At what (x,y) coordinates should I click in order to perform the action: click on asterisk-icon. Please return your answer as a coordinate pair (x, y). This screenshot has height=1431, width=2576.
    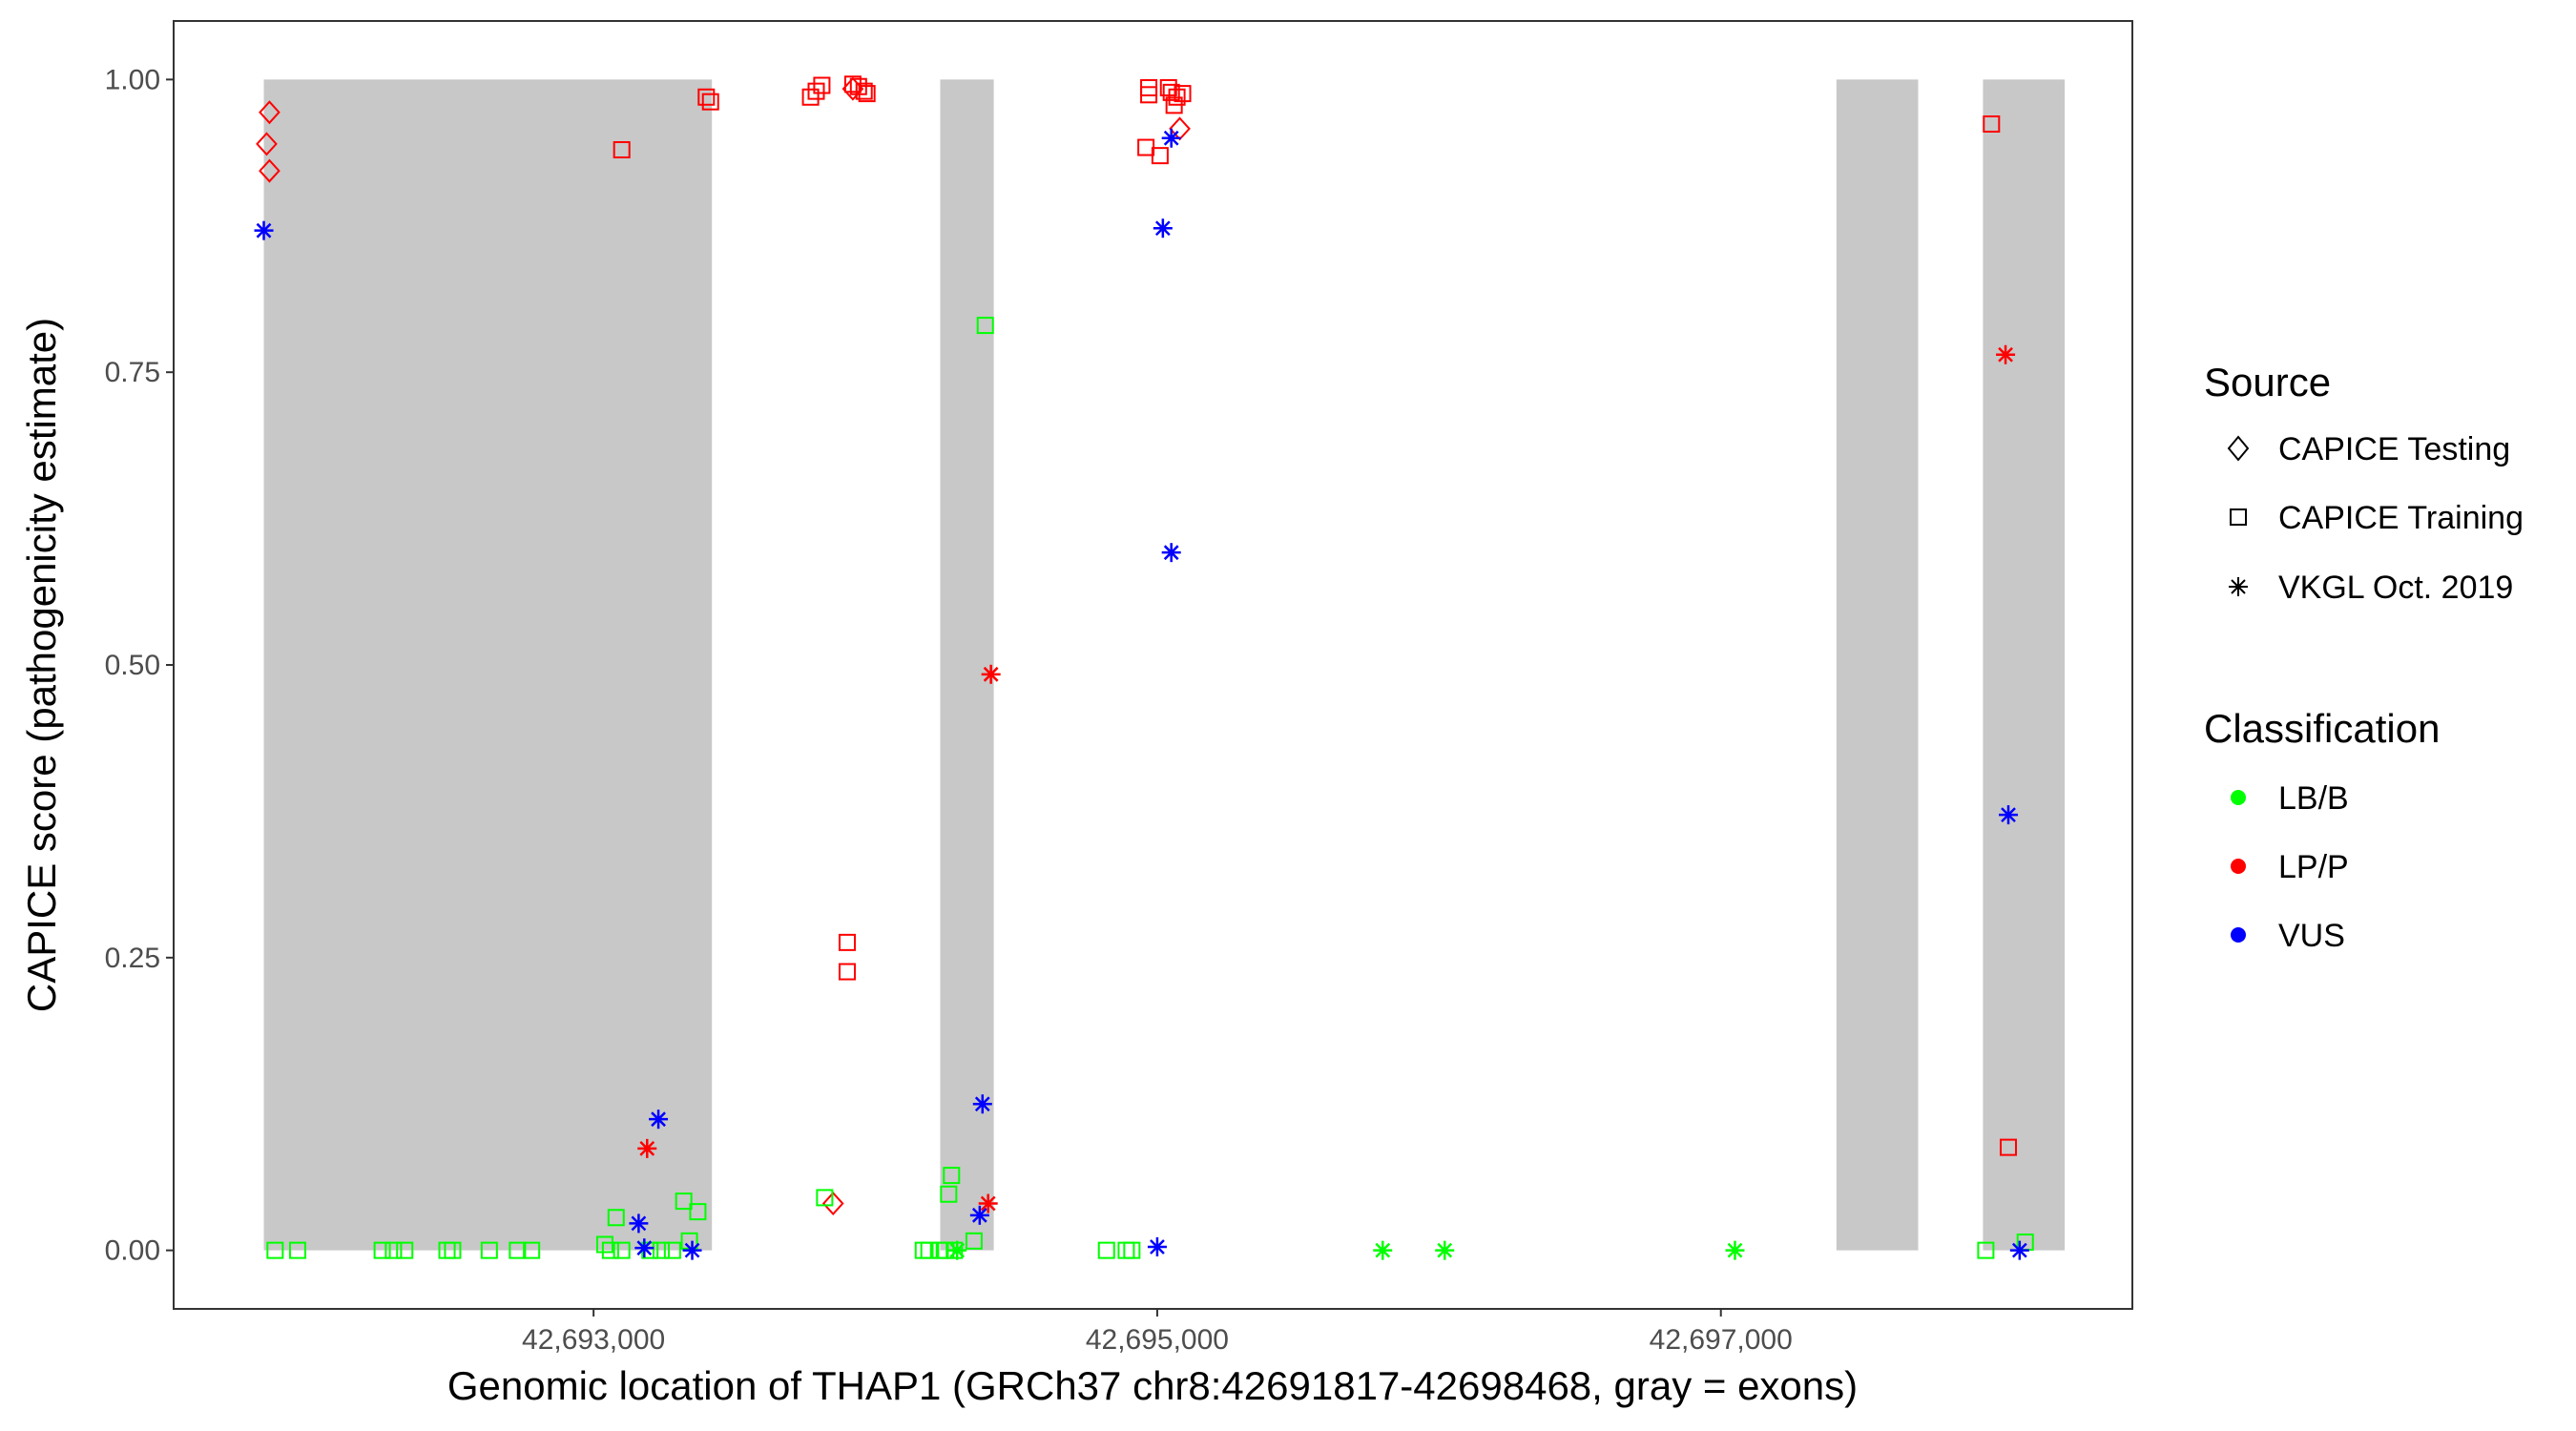
    Looking at the image, I should click on (2238, 586).